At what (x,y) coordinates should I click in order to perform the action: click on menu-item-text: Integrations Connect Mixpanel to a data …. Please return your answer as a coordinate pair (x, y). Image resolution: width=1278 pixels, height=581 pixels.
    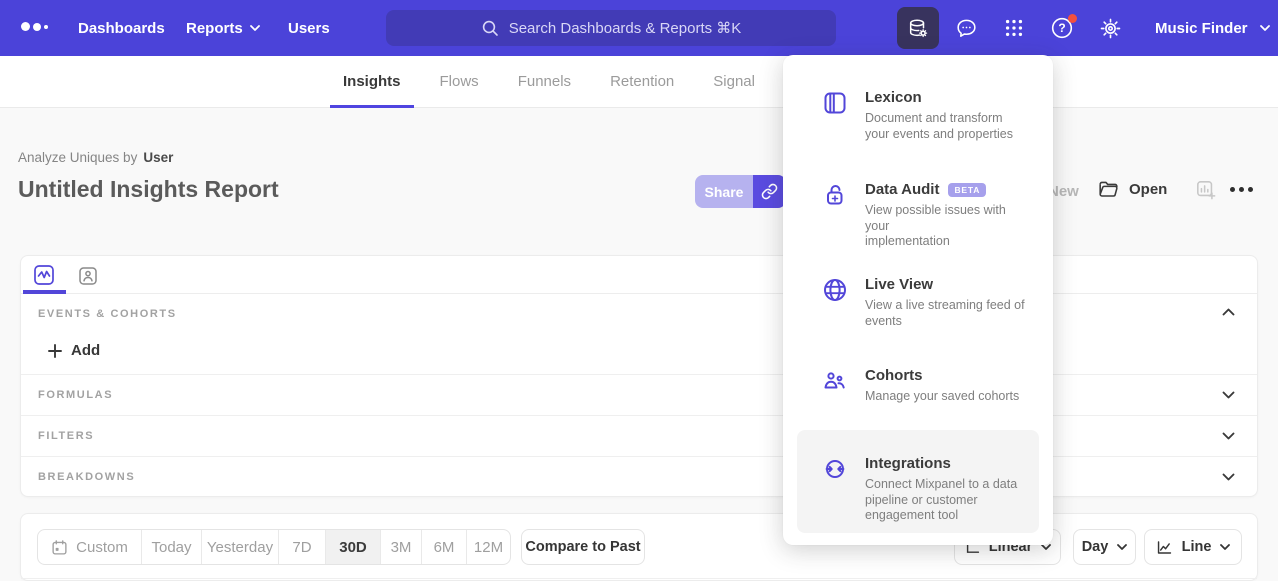
    Looking at the image, I should click on (941, 489).